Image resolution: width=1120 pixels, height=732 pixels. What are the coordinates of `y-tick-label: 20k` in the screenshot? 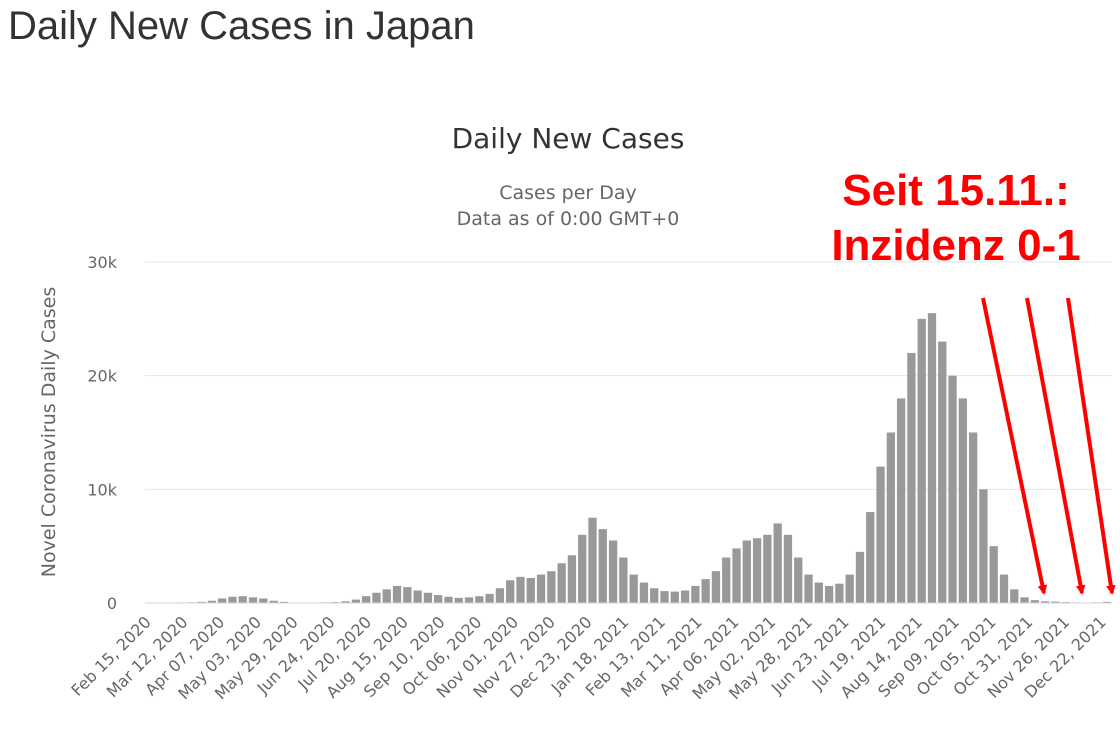 It's located at (102, 376).